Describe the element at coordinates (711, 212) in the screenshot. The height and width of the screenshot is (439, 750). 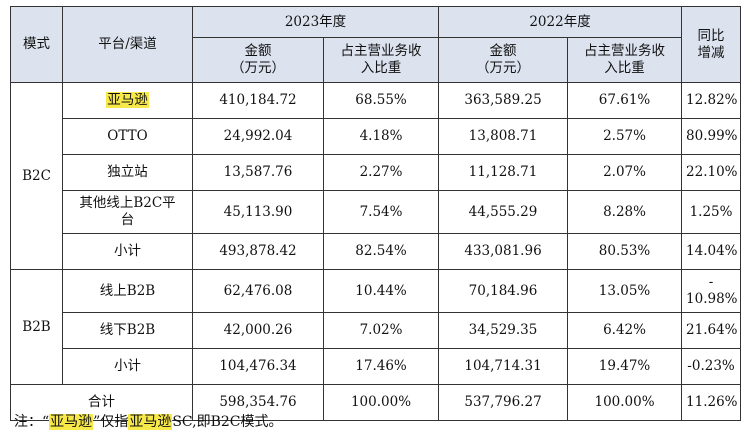
I see `yoy-cell: 1.25%` at that location.